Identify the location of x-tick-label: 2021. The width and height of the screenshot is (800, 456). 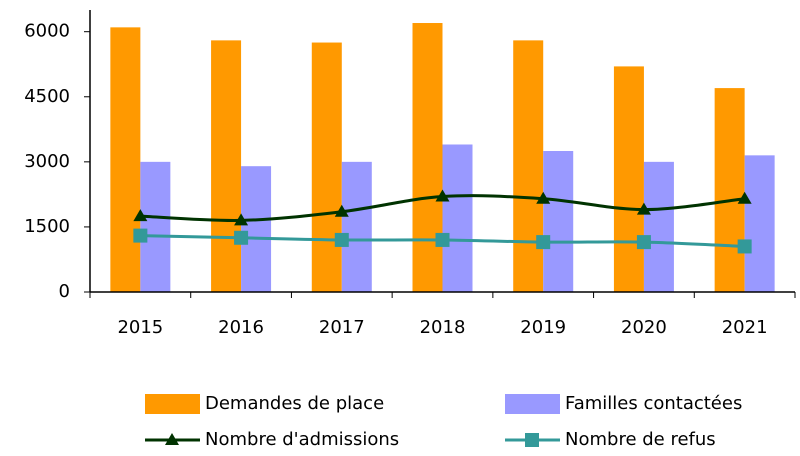
(745, 327).